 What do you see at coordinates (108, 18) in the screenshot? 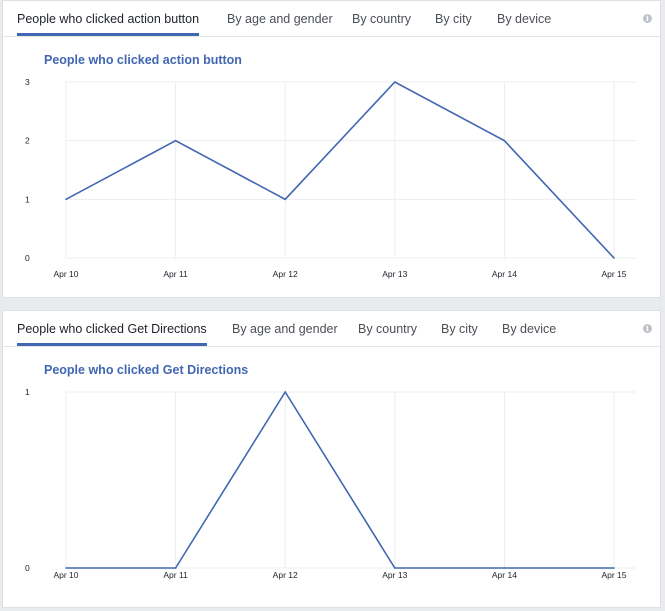
I see `tab-people-clicked-action-button: People who clicked action button` at bounding box center [108, 18].